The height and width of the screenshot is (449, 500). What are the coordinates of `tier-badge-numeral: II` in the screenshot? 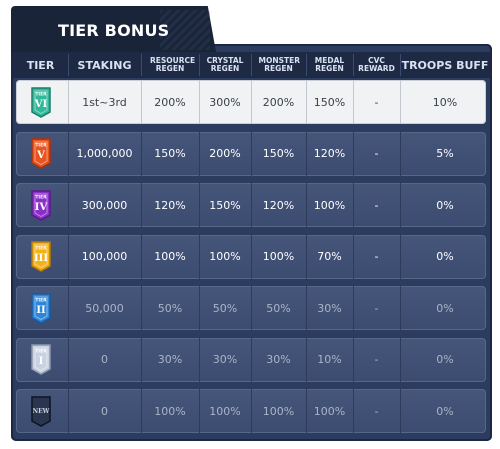 It's located at (41, 310).